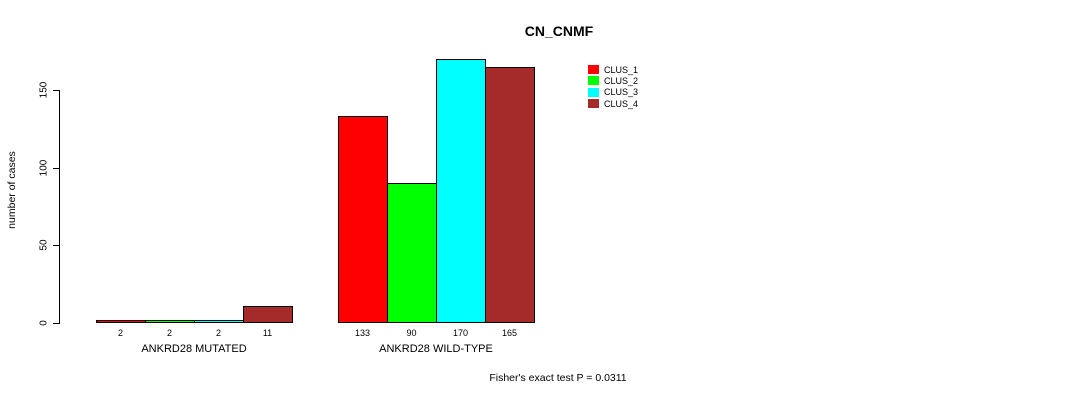  I want to click on y-axis-tick-label: 150, so click(44, 90).